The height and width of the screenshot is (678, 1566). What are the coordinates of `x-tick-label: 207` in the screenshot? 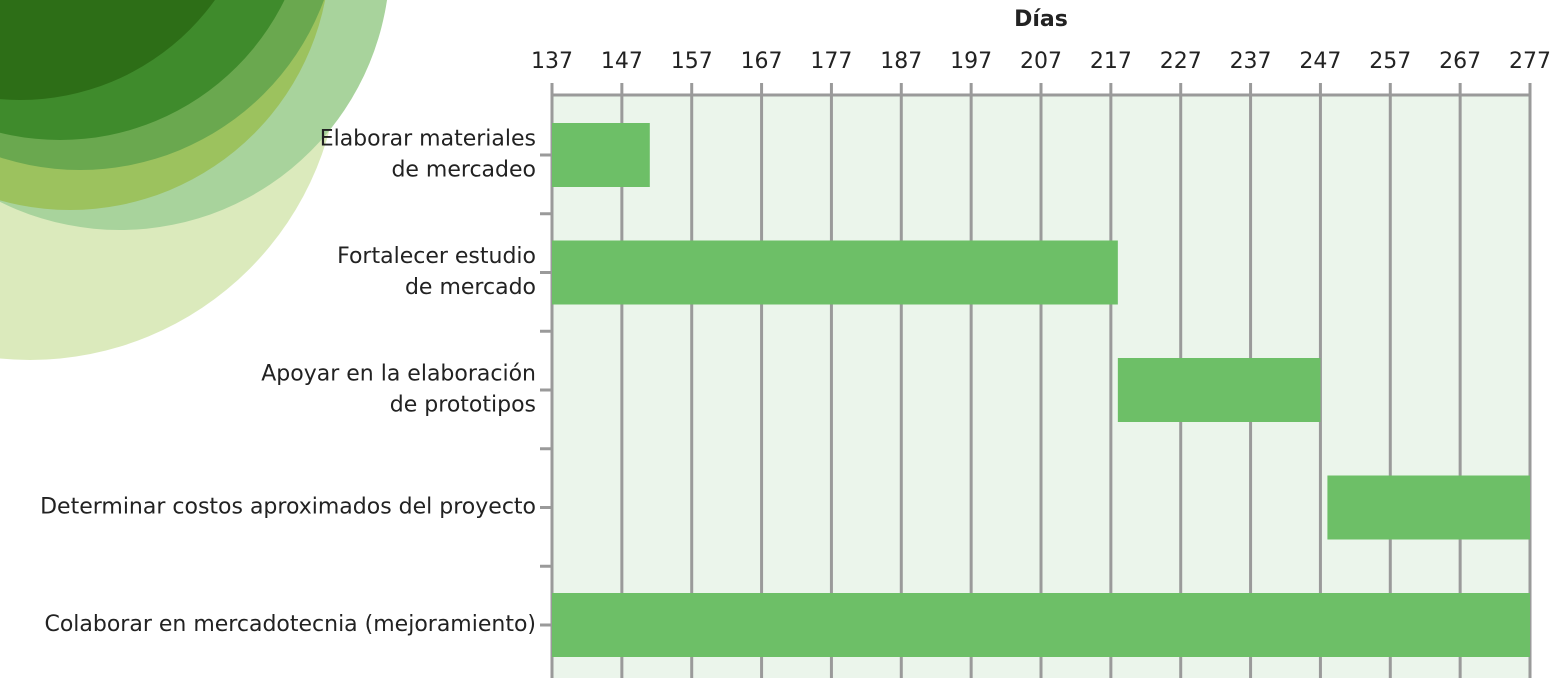 It's located at (1041, 61).